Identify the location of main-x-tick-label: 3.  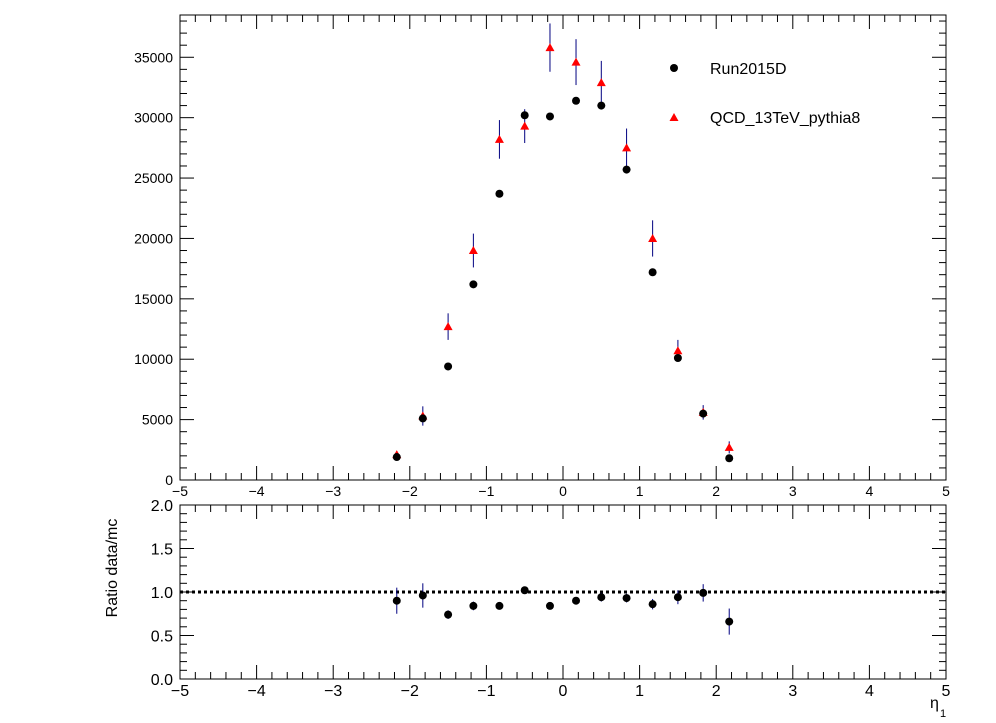
(793, 491).